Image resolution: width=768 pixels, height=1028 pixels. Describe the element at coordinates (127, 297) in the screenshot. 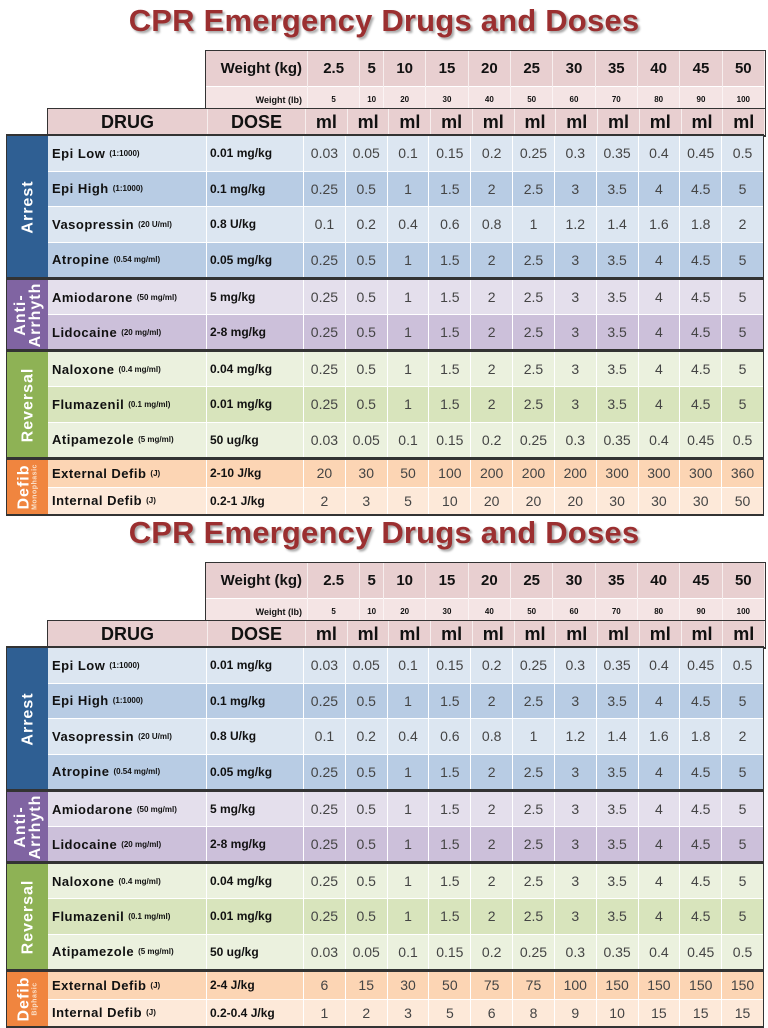

I see `drug-name-cell: Amiodarone (50 mg/ml)` at that location.